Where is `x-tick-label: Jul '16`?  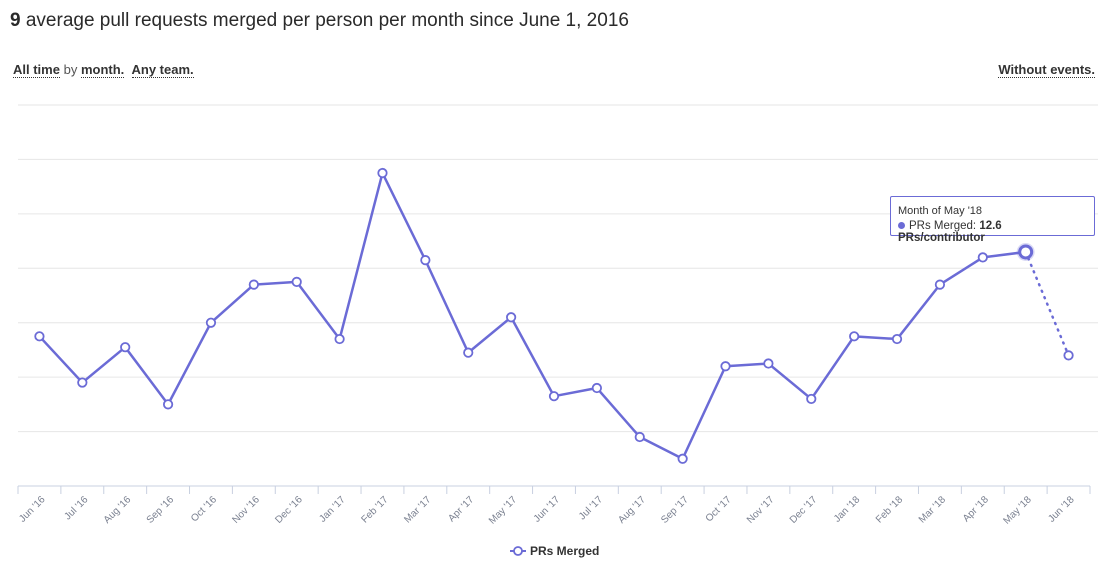
x-tick-label: Jul '16 is located at coordinates (76, 508).